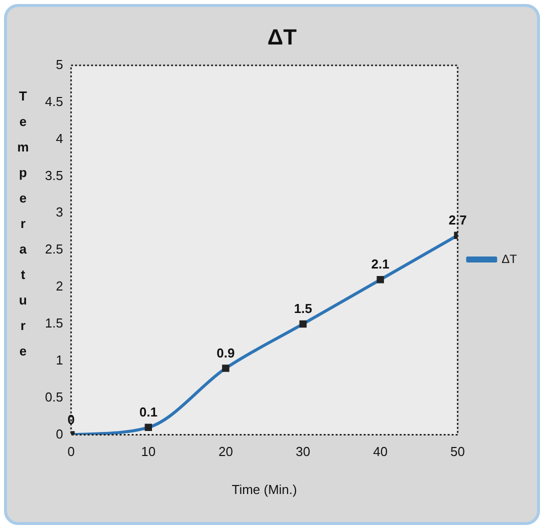  I want to click on x-axis-title: Time (Min.), so click(264, 489).